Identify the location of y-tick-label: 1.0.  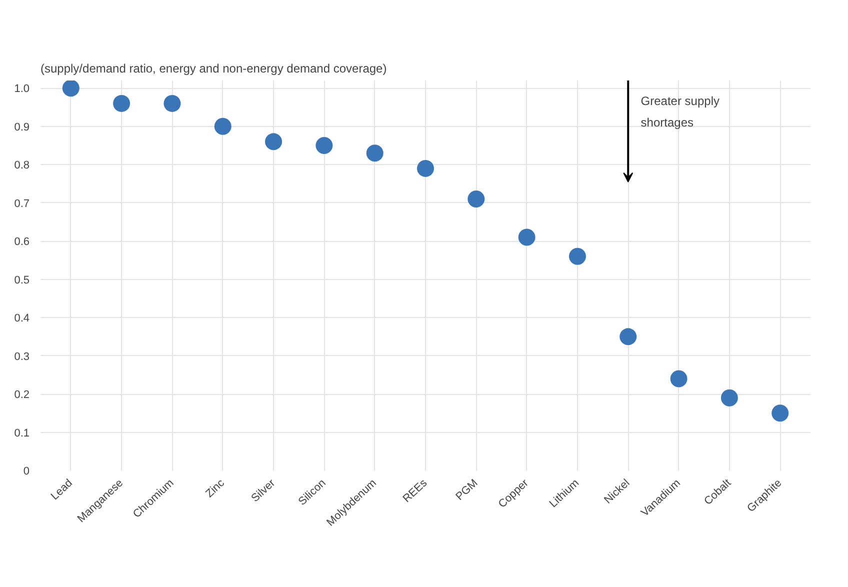
(22, 89).